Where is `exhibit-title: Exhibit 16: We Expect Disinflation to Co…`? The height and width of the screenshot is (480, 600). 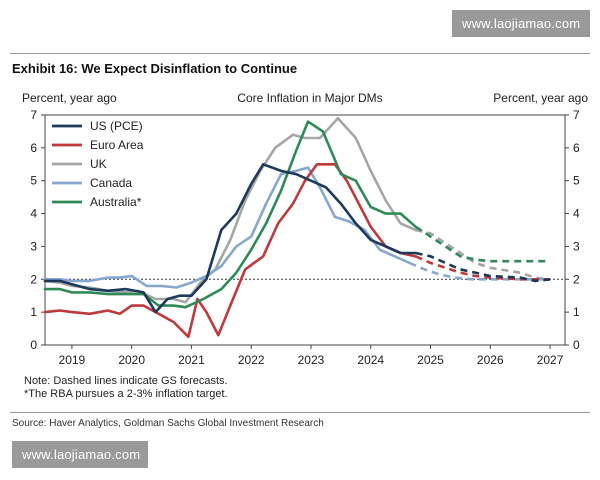 exhibit-title: Exhibit 16: We Expect Disinflation to Co… is located at coordinates (155, 68).